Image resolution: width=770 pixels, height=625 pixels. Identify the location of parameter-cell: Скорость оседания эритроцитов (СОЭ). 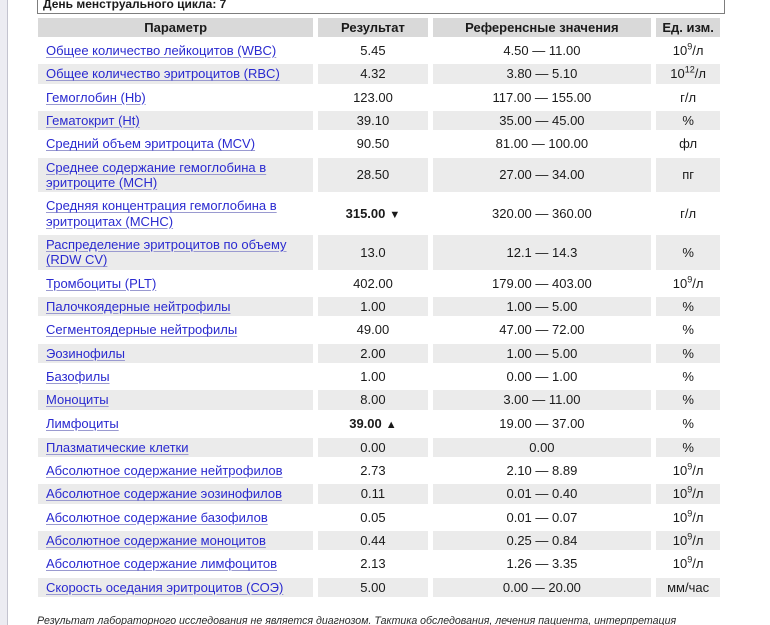
(176, 587).